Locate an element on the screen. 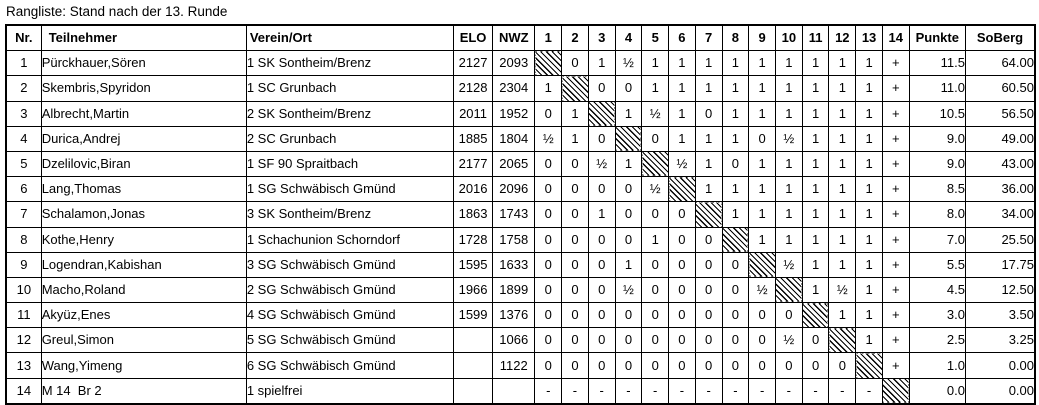 The height and width of the screenshot is (405, 1039). player-name-cell: Skembris,Spyridon is located at coordinates (143, 88).